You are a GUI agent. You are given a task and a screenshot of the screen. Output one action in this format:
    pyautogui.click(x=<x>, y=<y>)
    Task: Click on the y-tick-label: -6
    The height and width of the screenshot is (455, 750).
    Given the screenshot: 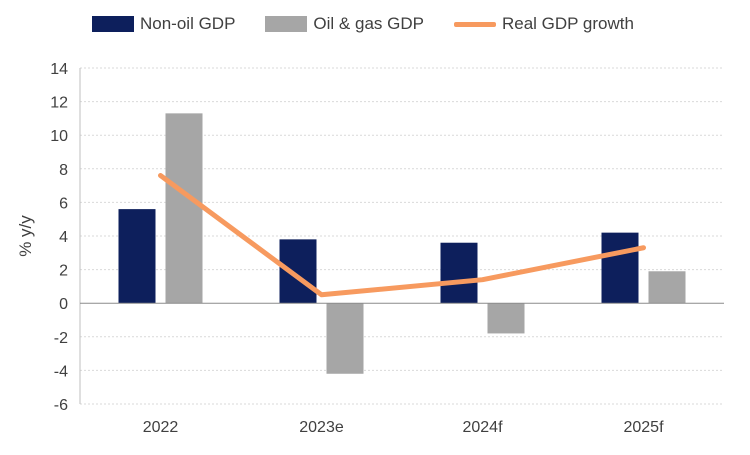 What is the action you would take?
    pyautogui.click(x=61, y=405)
    